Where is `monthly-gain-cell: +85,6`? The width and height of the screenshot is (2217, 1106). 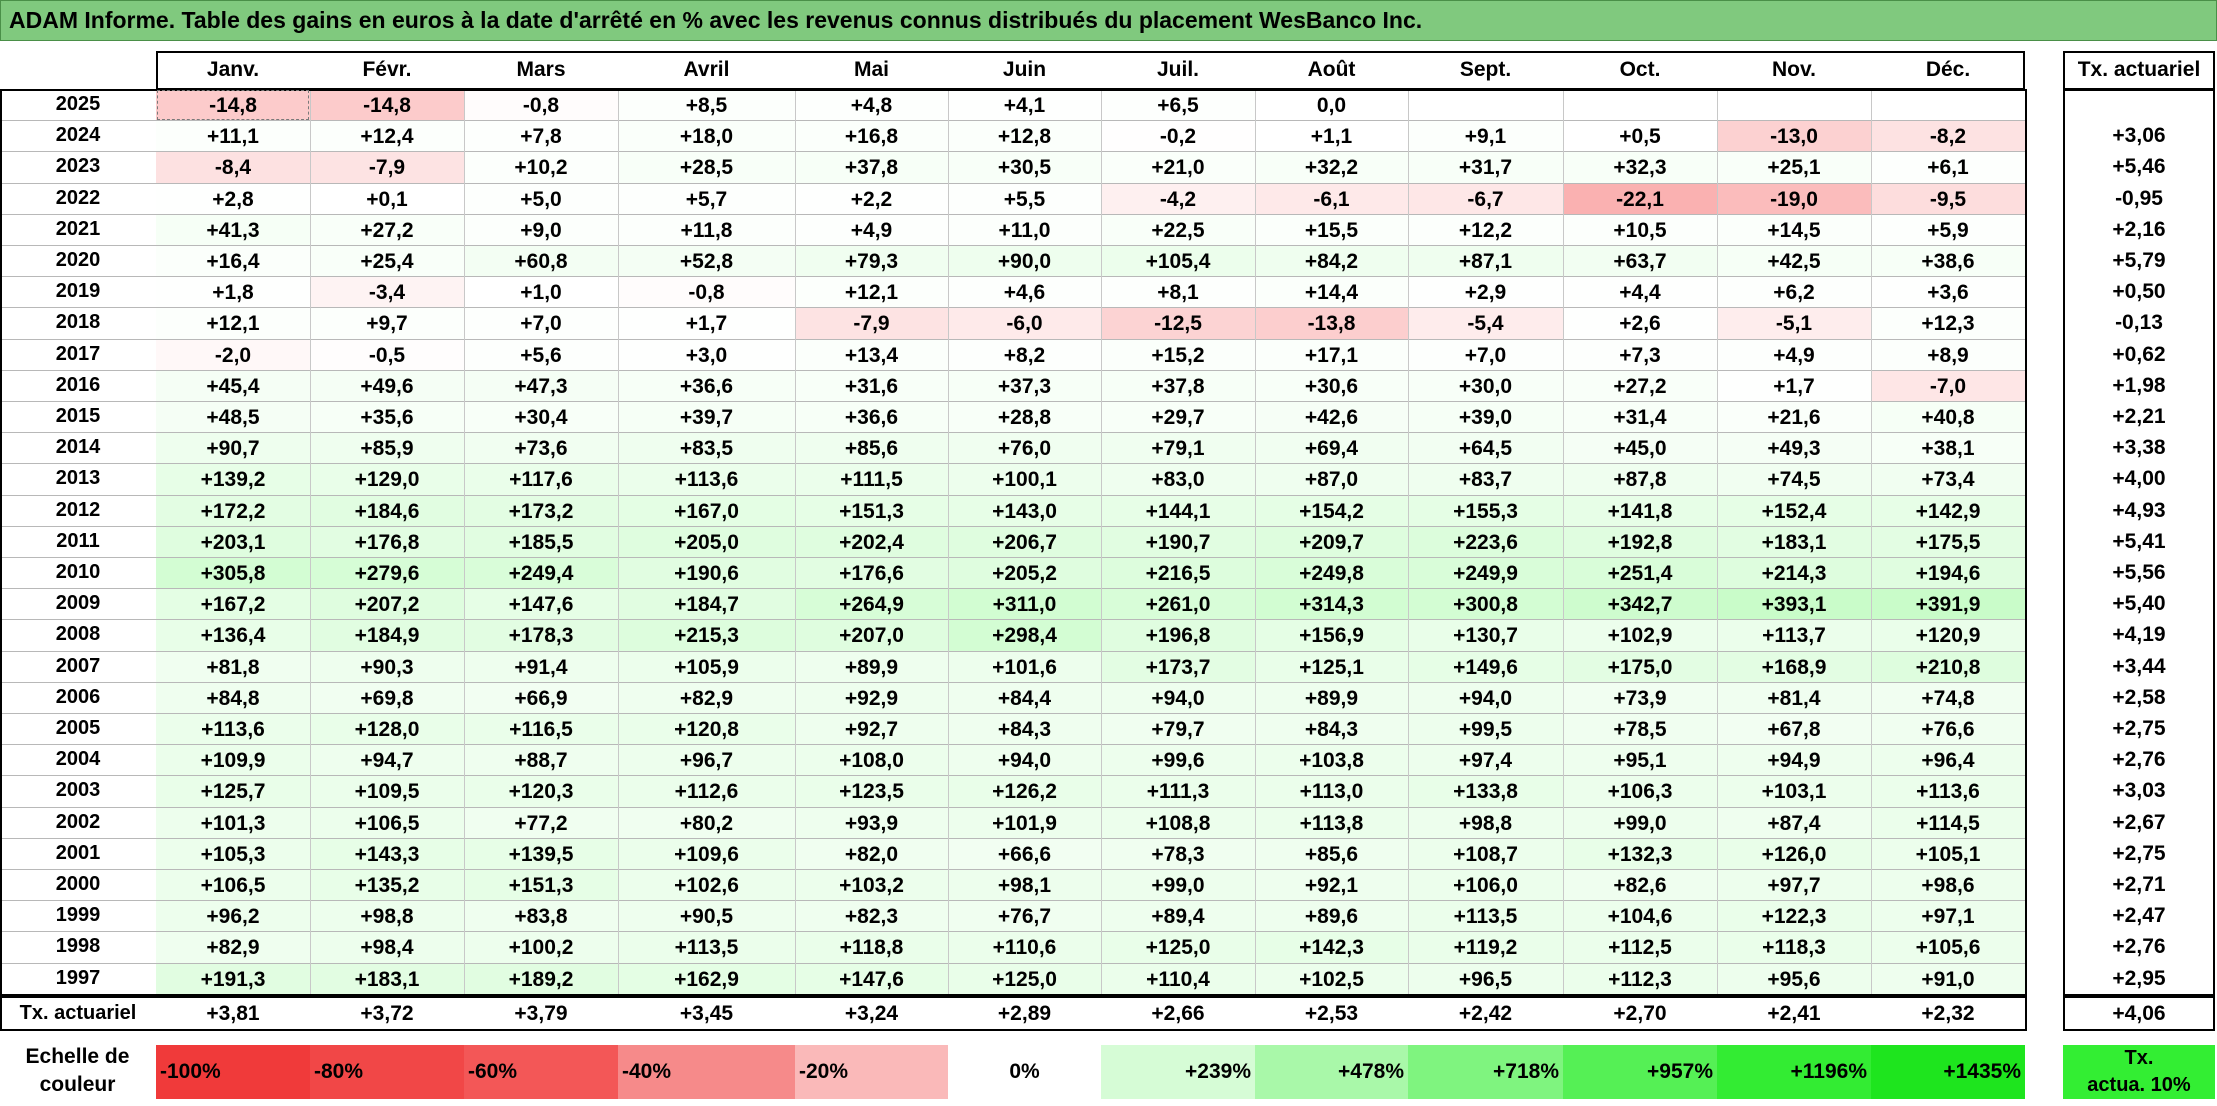 monthly-gain-cell: +85,6 is located at coordinates (871, 448).